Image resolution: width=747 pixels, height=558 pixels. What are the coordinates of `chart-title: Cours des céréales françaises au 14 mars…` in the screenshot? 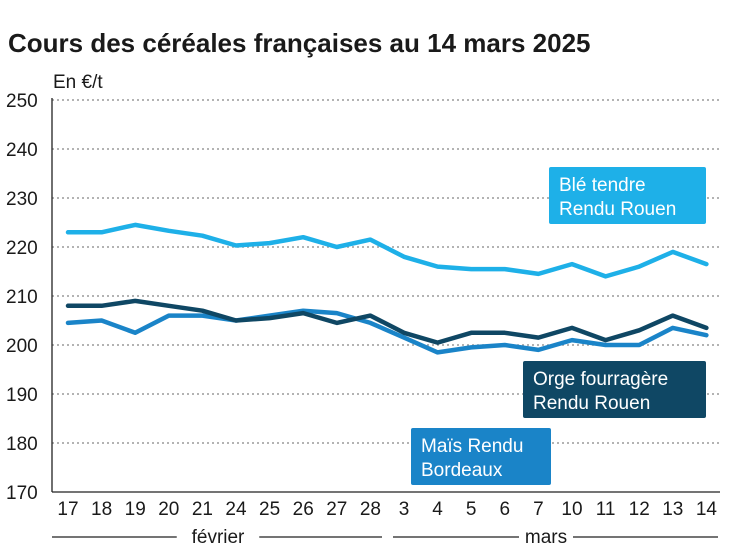 It's located at (299, 43).